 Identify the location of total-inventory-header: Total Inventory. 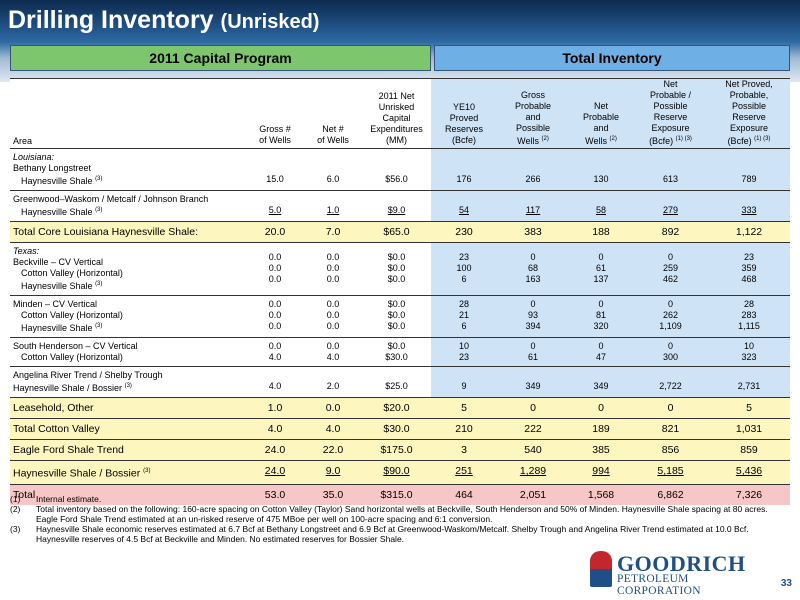
(612, 58).